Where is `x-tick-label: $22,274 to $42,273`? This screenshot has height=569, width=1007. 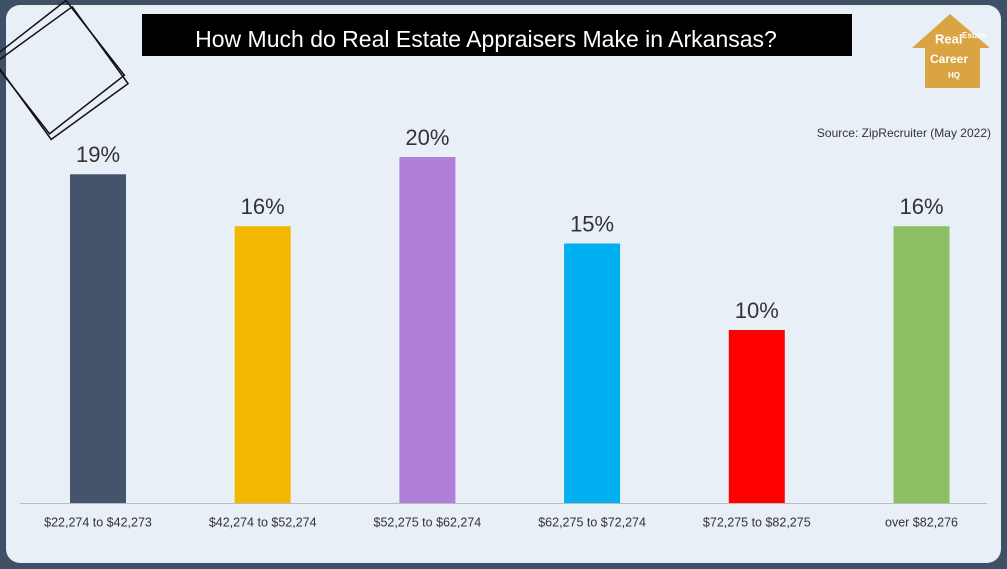
x-tick-label: $22,274 to $42,273 is located at coordinates (98, 522).